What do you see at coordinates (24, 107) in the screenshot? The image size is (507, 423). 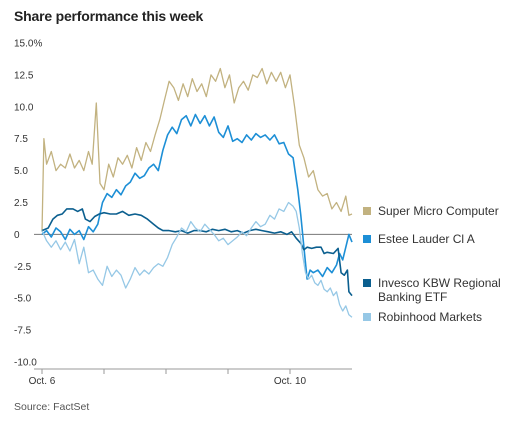 I see `y-tick-label: 10.0` at bounding box center [24, 107].